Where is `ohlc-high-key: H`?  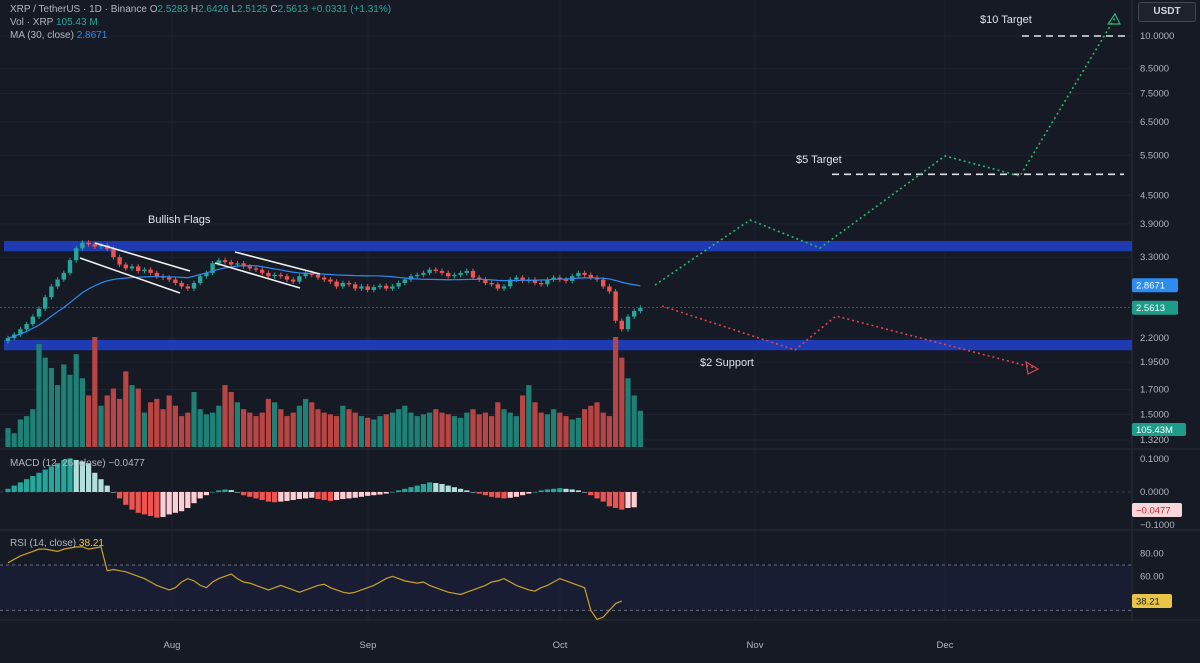 ohlc-high-key: H is located at coordinates (194, 9).